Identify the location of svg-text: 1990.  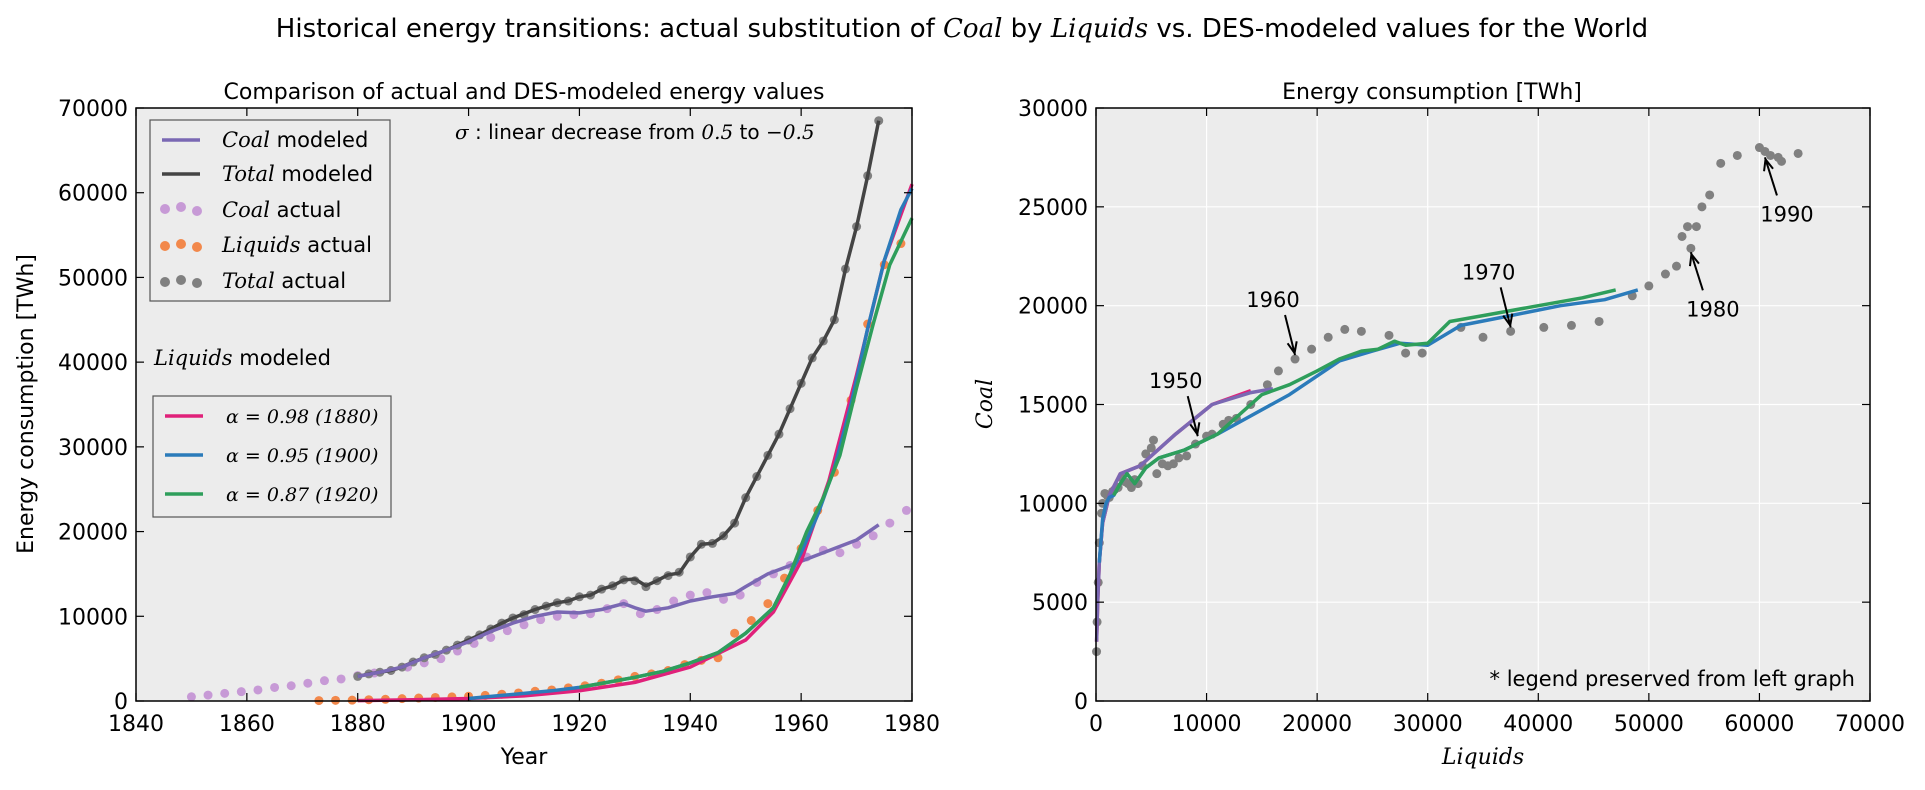
(1786, 214).